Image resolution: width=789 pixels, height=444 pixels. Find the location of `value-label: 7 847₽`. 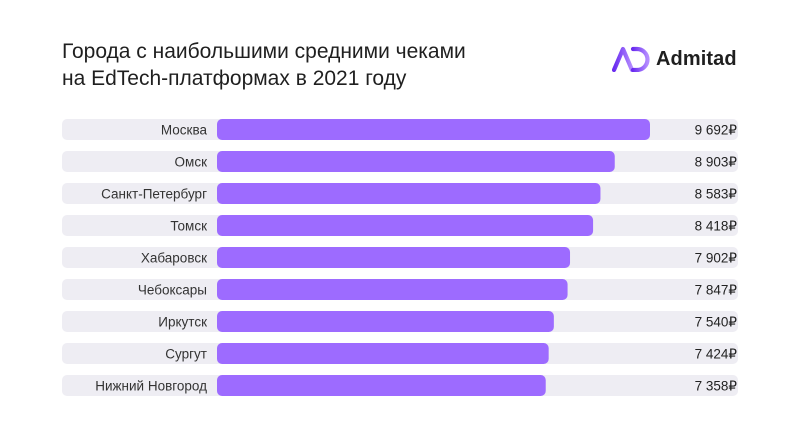

value-label: 7 847₽ is located at coordinates (716, 290).